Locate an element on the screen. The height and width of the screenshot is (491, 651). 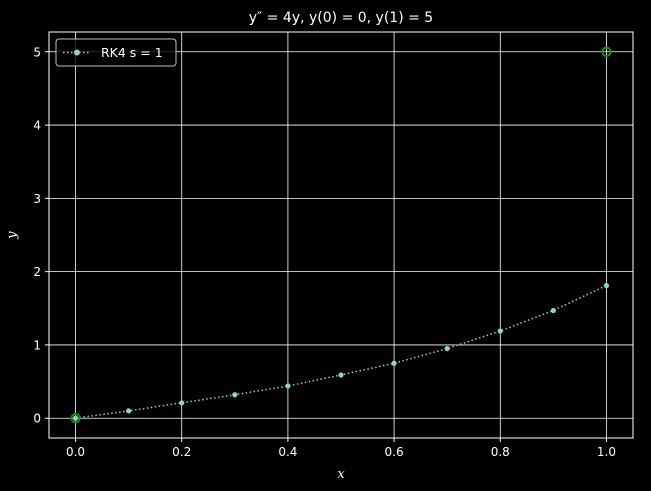
y-tick-label: 3 is located at coordinates (37, 199).